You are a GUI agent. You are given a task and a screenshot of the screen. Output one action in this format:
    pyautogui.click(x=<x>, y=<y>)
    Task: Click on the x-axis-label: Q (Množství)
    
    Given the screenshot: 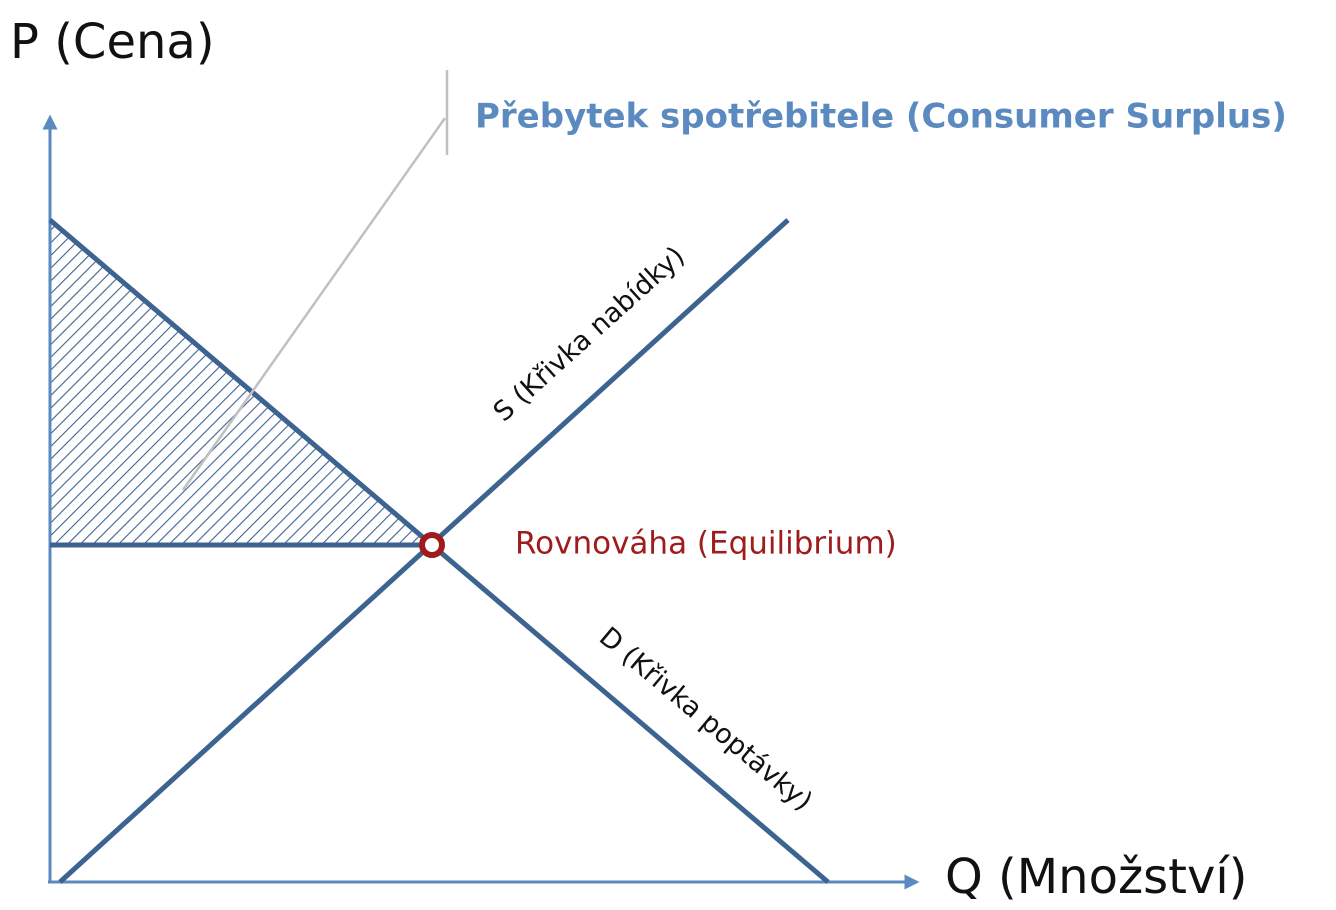 What is the action you would take?
    pyautogui.click(x=1096, y=877)
    